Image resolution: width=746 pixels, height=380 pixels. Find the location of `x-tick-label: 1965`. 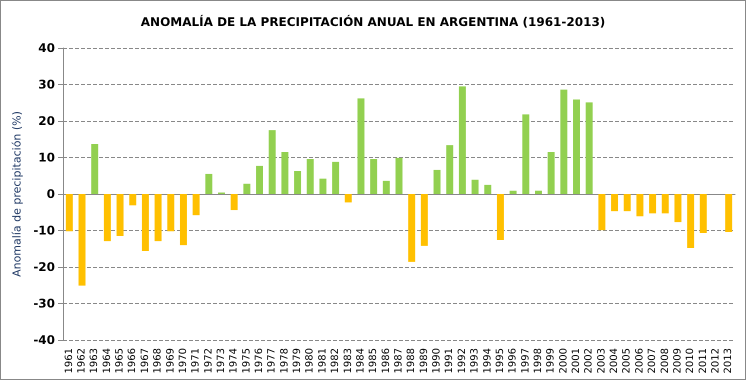

x-tick-label: 1965 is located at coordinates (120, 361).